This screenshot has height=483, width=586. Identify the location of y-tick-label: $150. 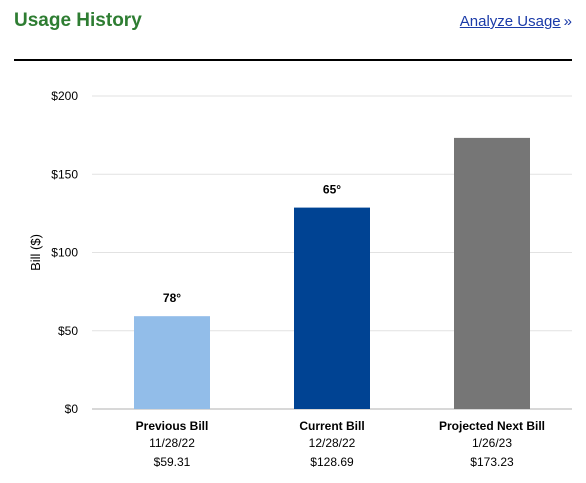
(64, 174).